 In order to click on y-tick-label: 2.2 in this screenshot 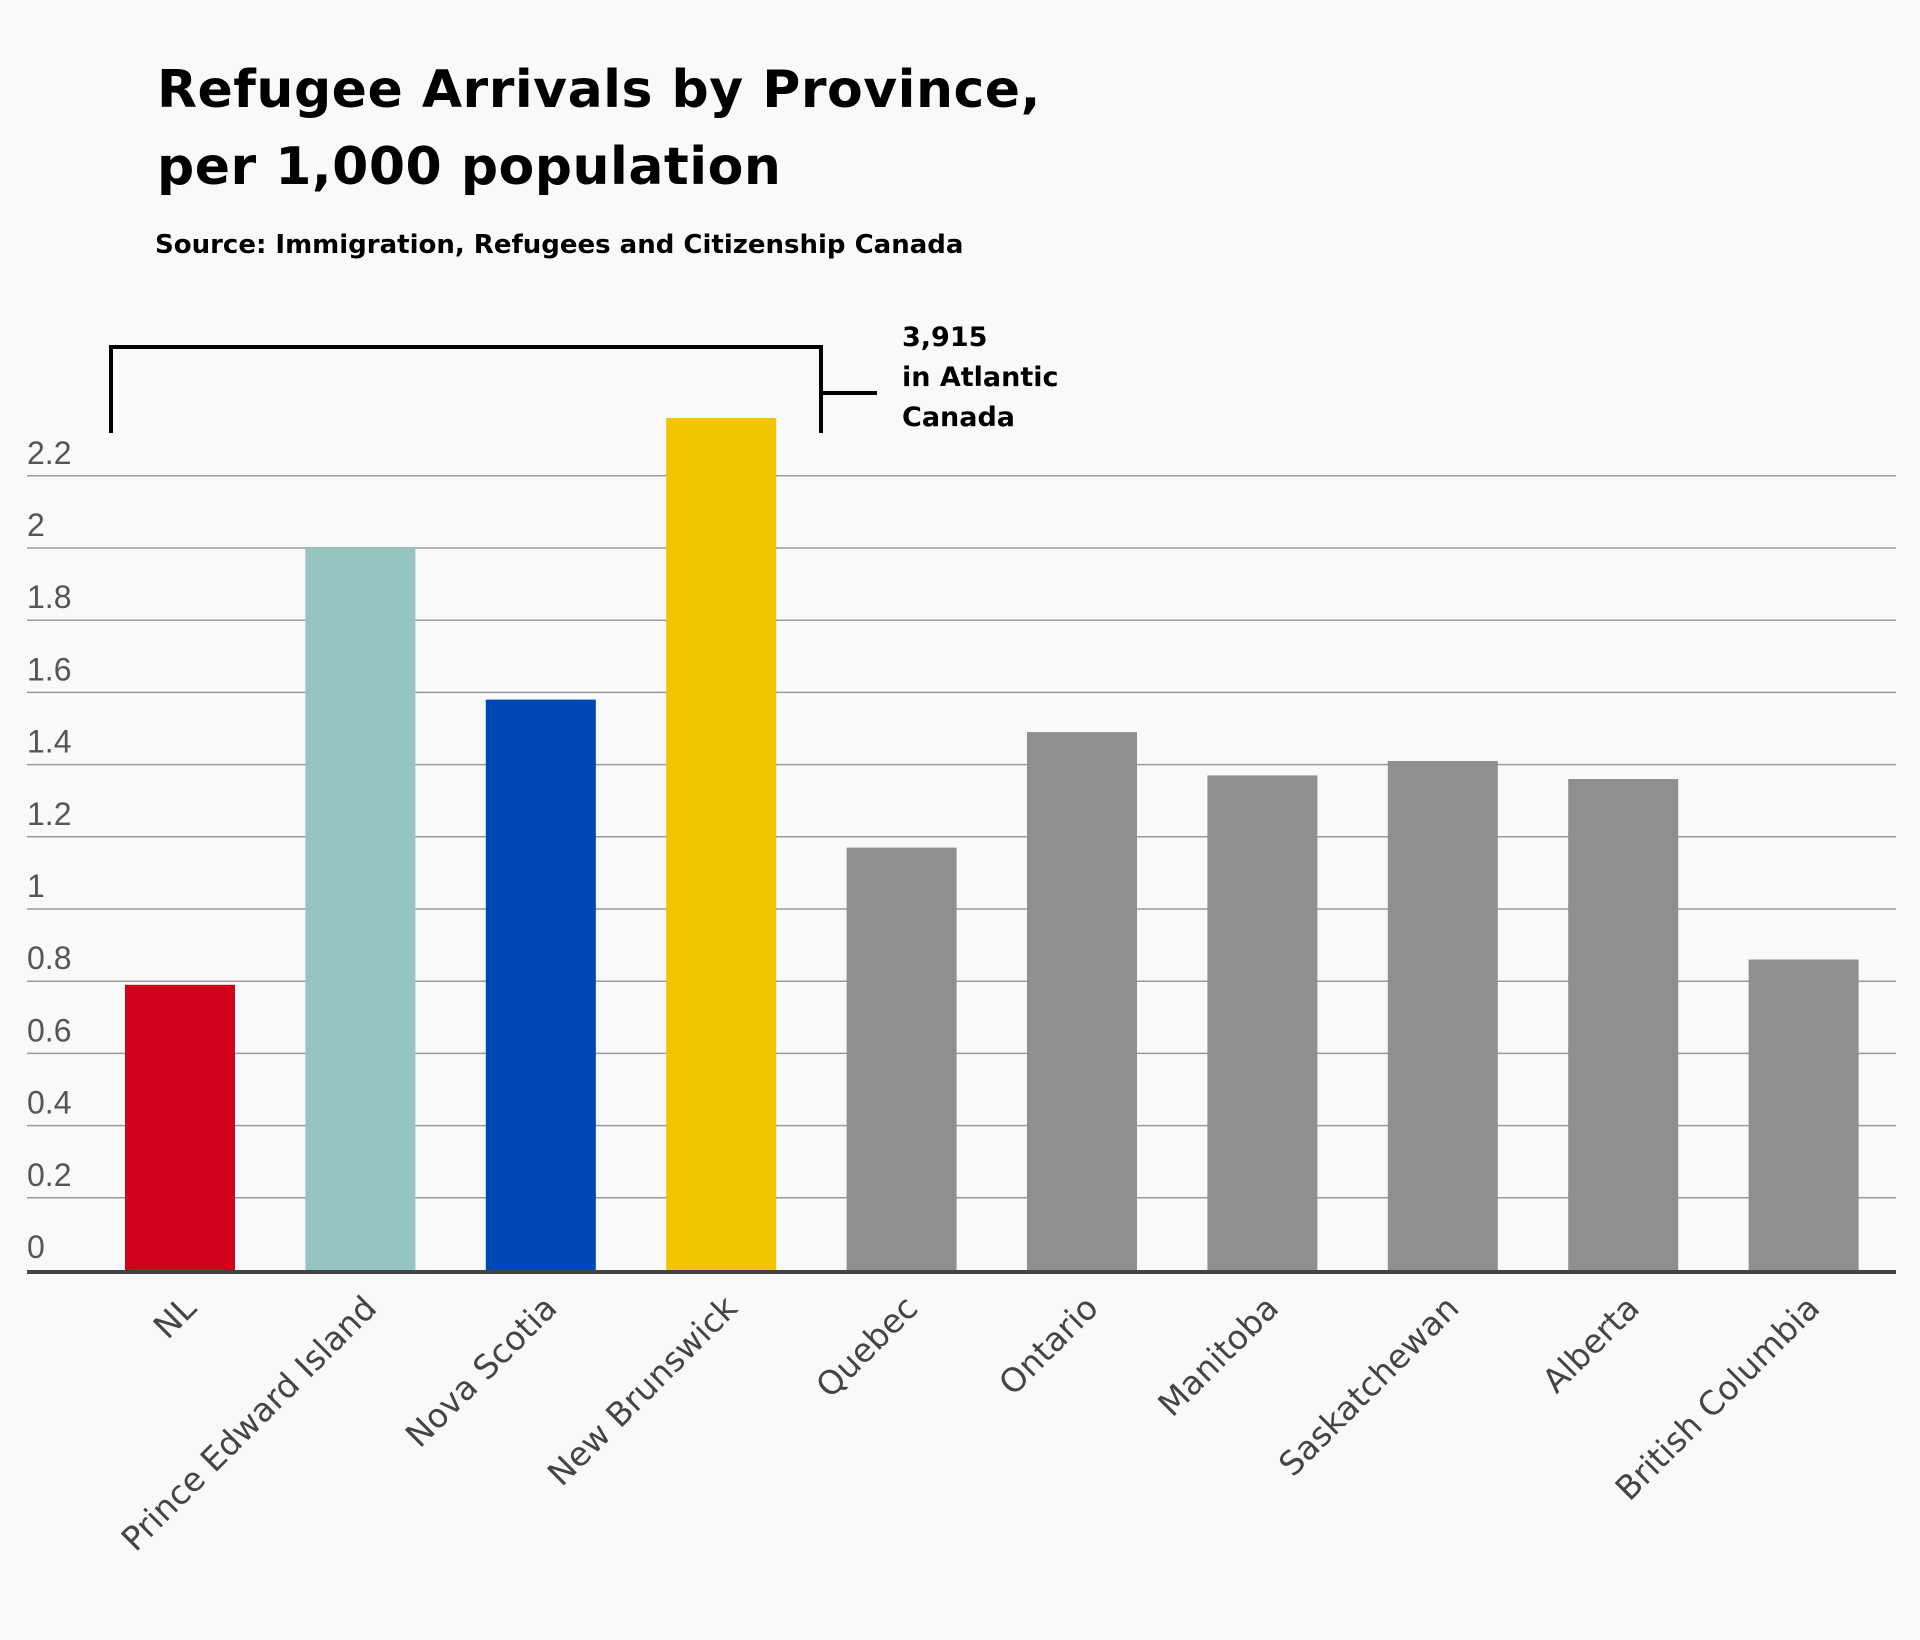, I will do `click(49, 453)`.